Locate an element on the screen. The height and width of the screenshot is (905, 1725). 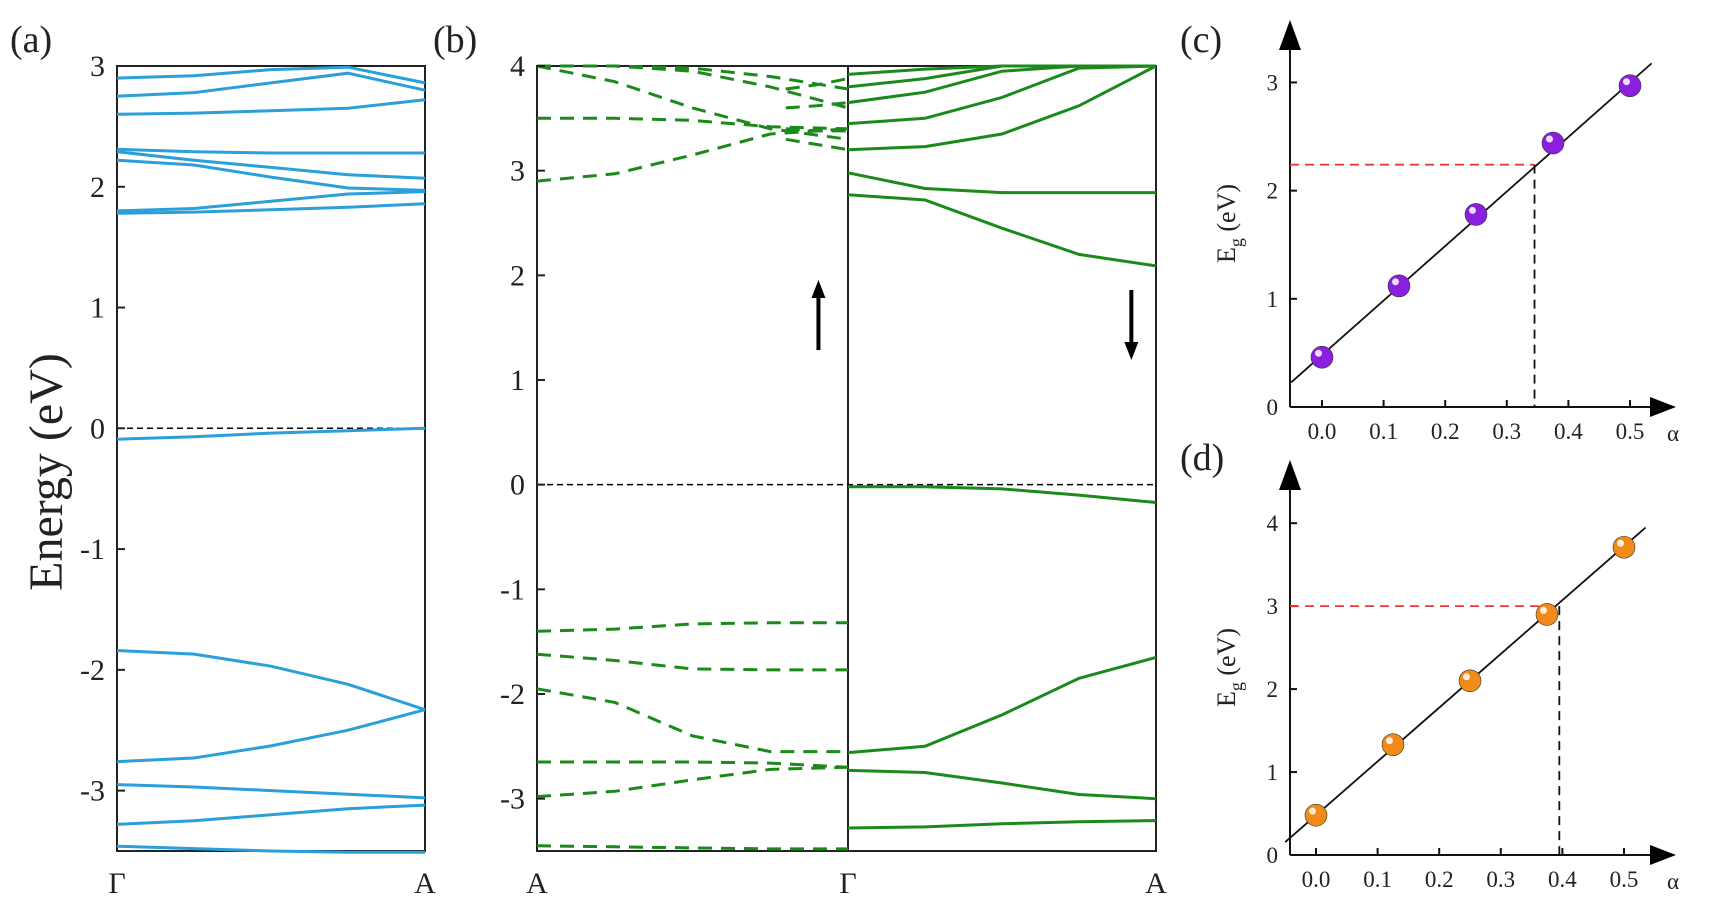
spin-up-arrow-head is located at coordinates (818, 289).